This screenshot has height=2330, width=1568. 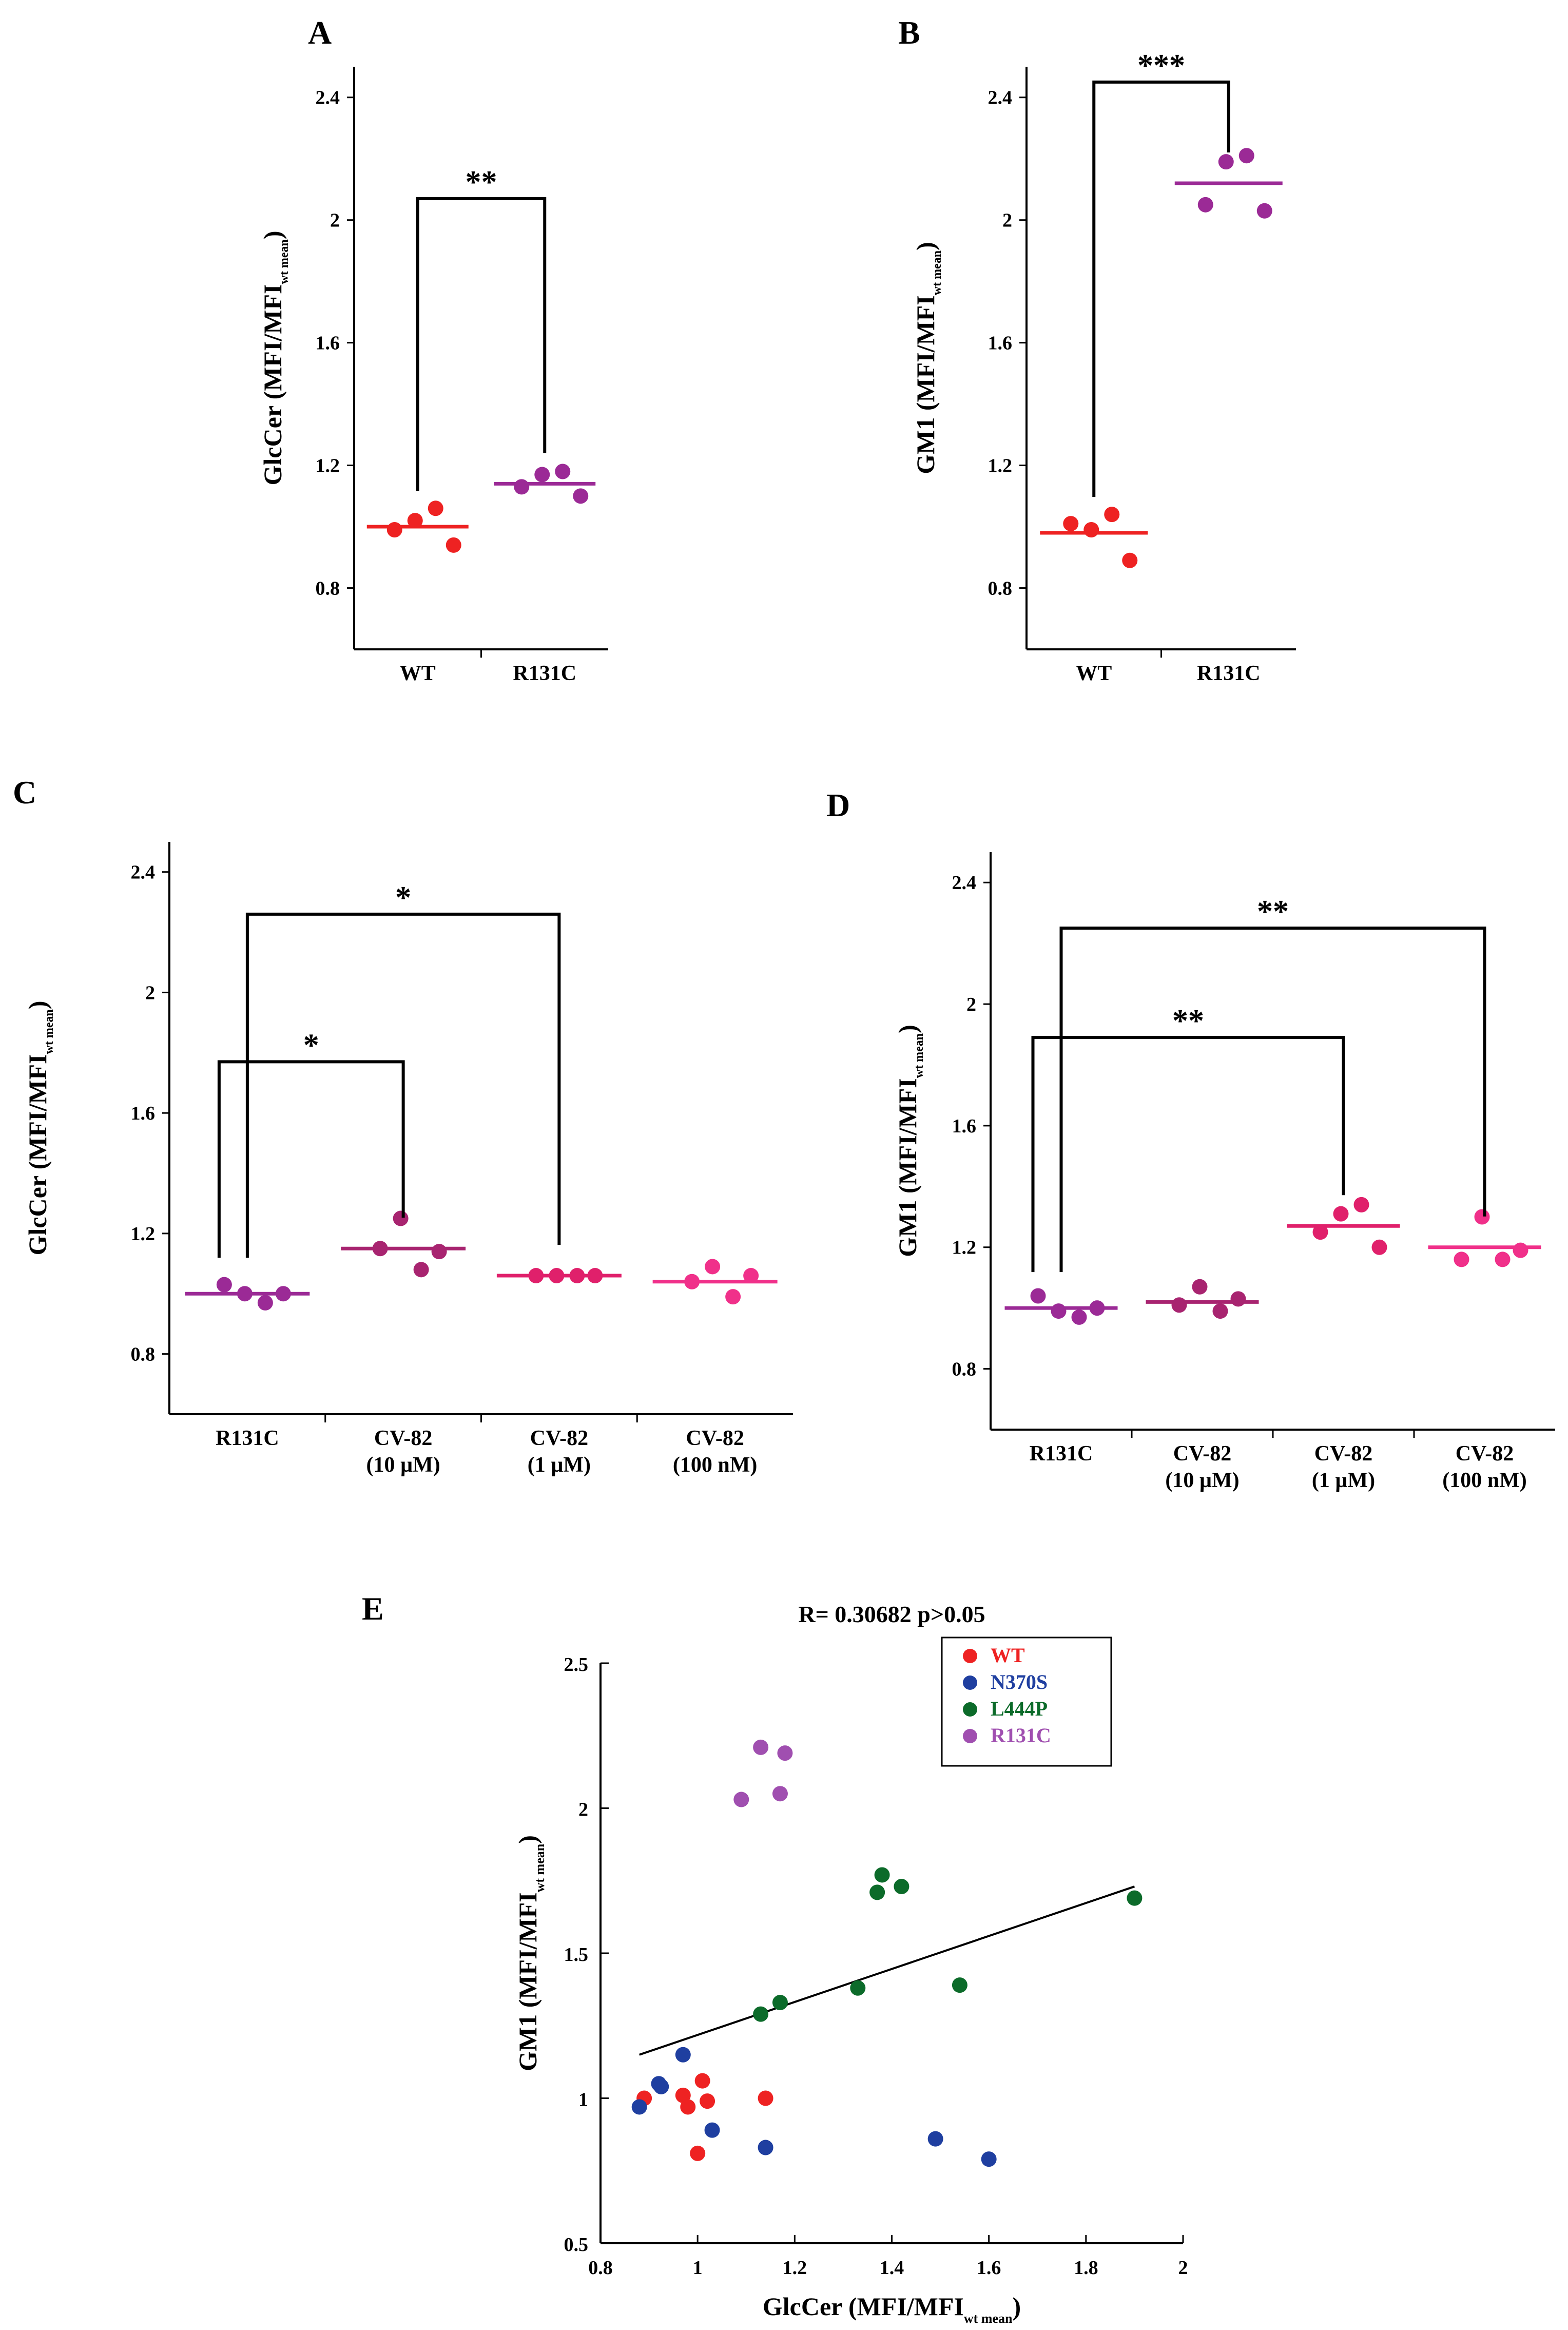 What do you see at coordinates (925, 384) in the screenshot?
I see `panel-b-y-label-text: GM1 (MFI/MFI` at bounding box center [925, 384].